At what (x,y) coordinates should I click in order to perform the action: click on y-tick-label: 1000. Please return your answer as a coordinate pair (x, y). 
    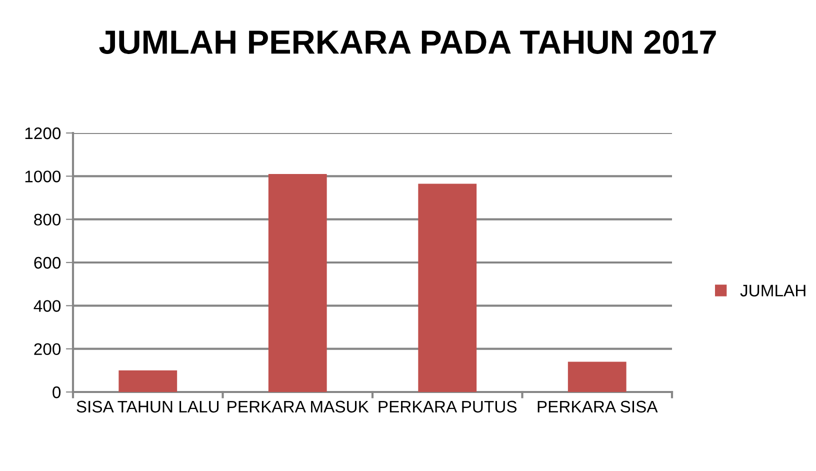
    Looking at the image, I should click on (43, 176).